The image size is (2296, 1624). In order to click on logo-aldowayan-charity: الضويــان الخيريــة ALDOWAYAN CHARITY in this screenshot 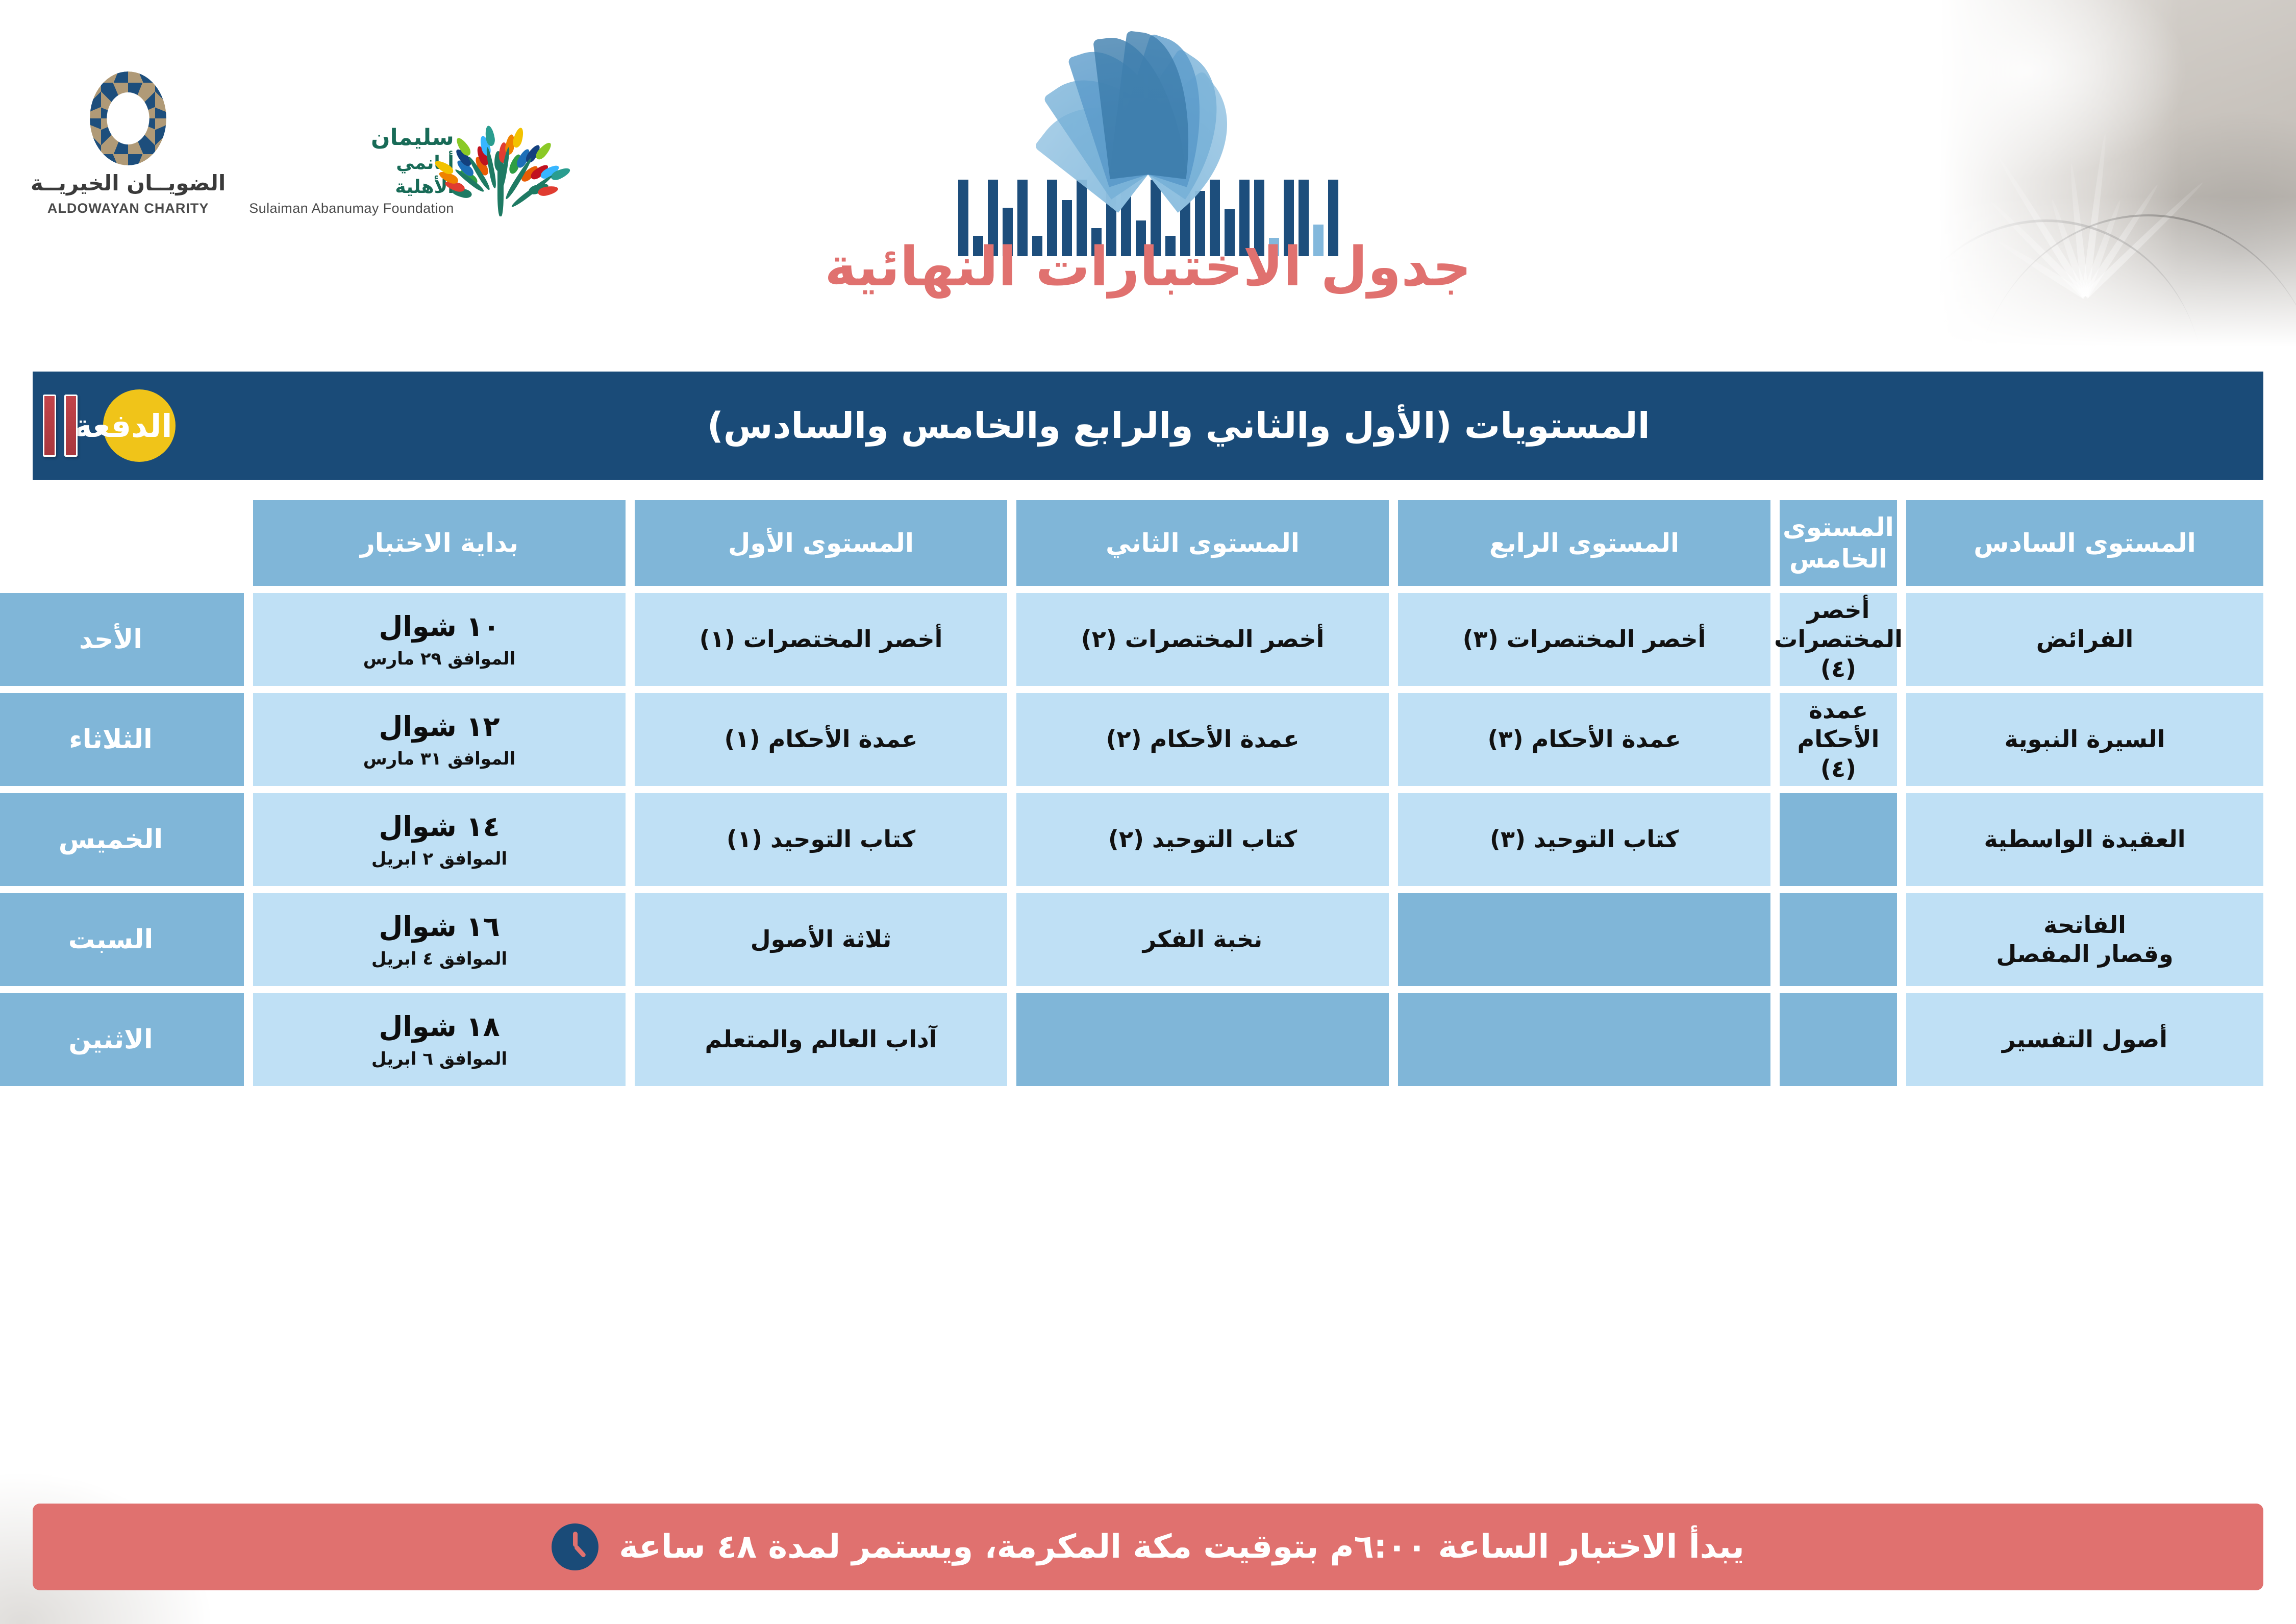, I will do `click(128, 143)`.